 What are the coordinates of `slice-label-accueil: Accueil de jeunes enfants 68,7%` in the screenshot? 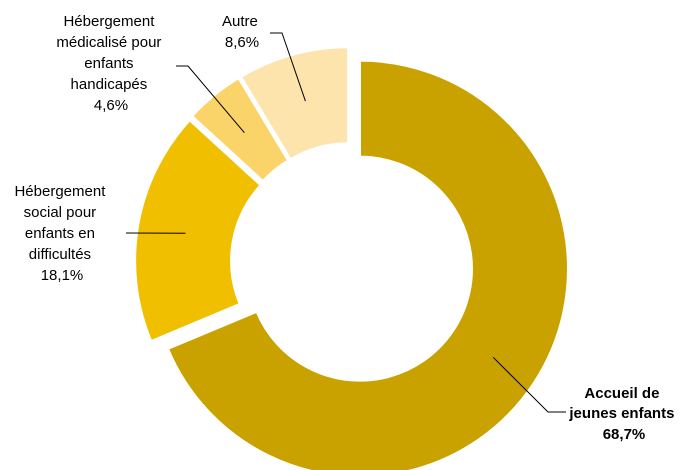 It's located at (623, 414).